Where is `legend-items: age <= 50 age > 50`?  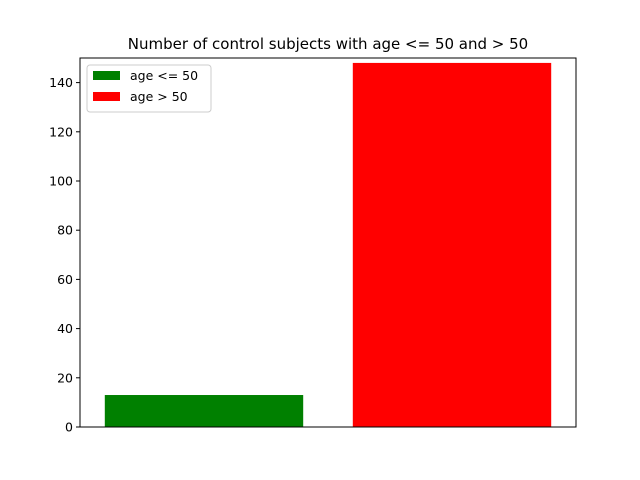
legend-items: age <= 50 age > 50 is located at coordinates (145, 86).